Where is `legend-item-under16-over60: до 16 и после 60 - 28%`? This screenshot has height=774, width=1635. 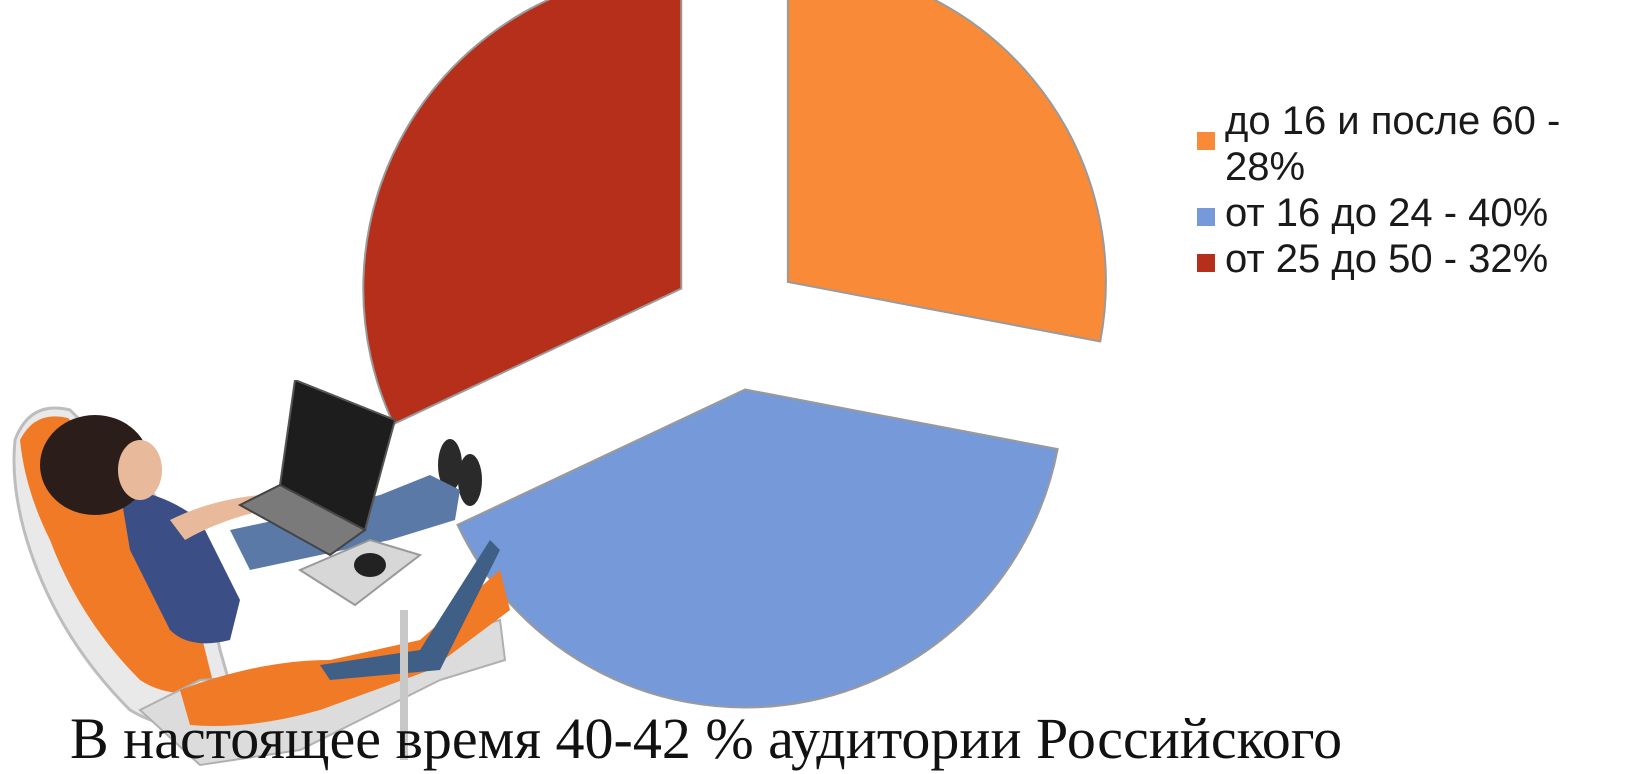
legend-item-under16-over60: до 16 и после 60 - 28% is located at coordinates (1412, 144).